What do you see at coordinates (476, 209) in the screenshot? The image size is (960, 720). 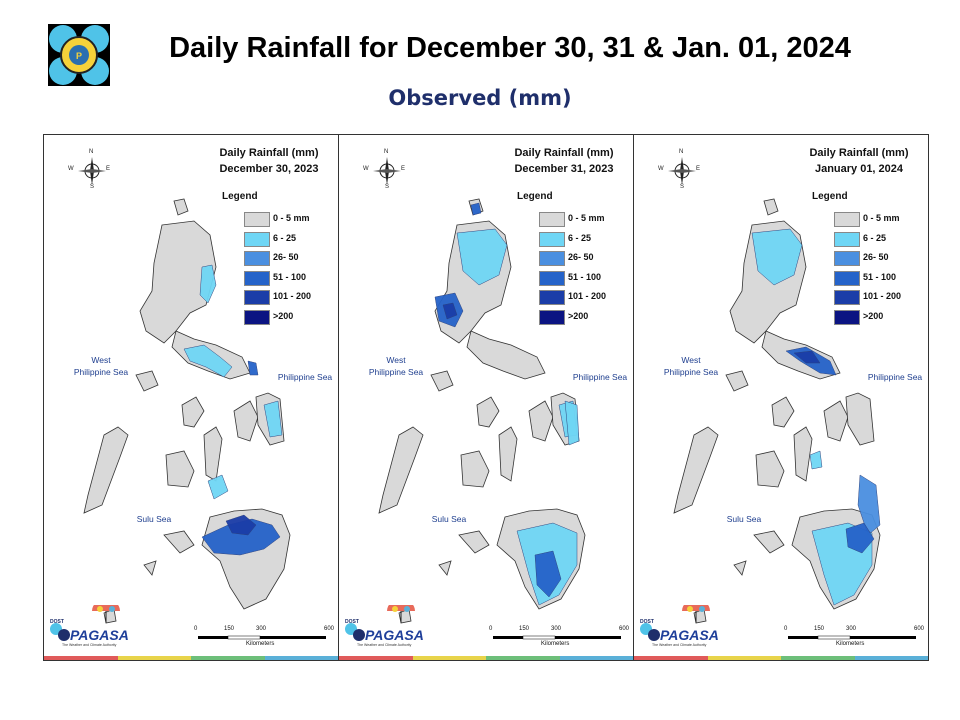 I see `rain-zone-batanes` at bounding box center [476, 209].